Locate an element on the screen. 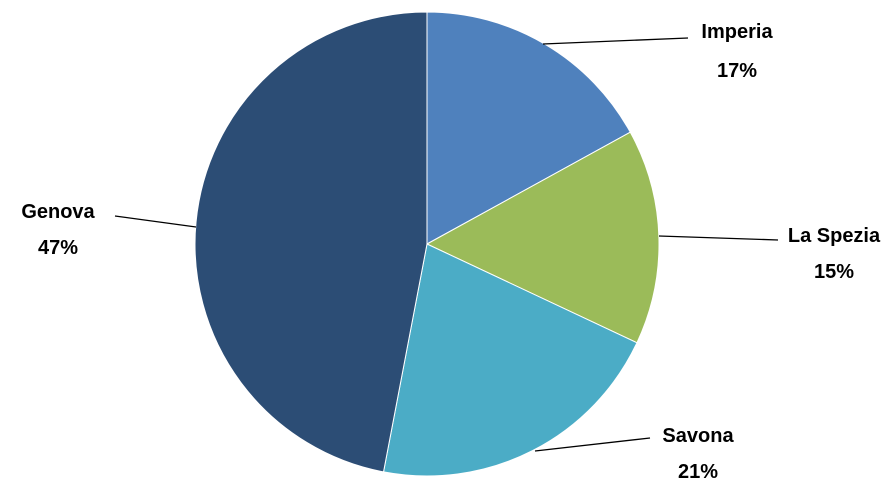 This screenshot has width=893, height=482. slice-label-la-spezia: La Spezia is located at coordinates (834, 236).